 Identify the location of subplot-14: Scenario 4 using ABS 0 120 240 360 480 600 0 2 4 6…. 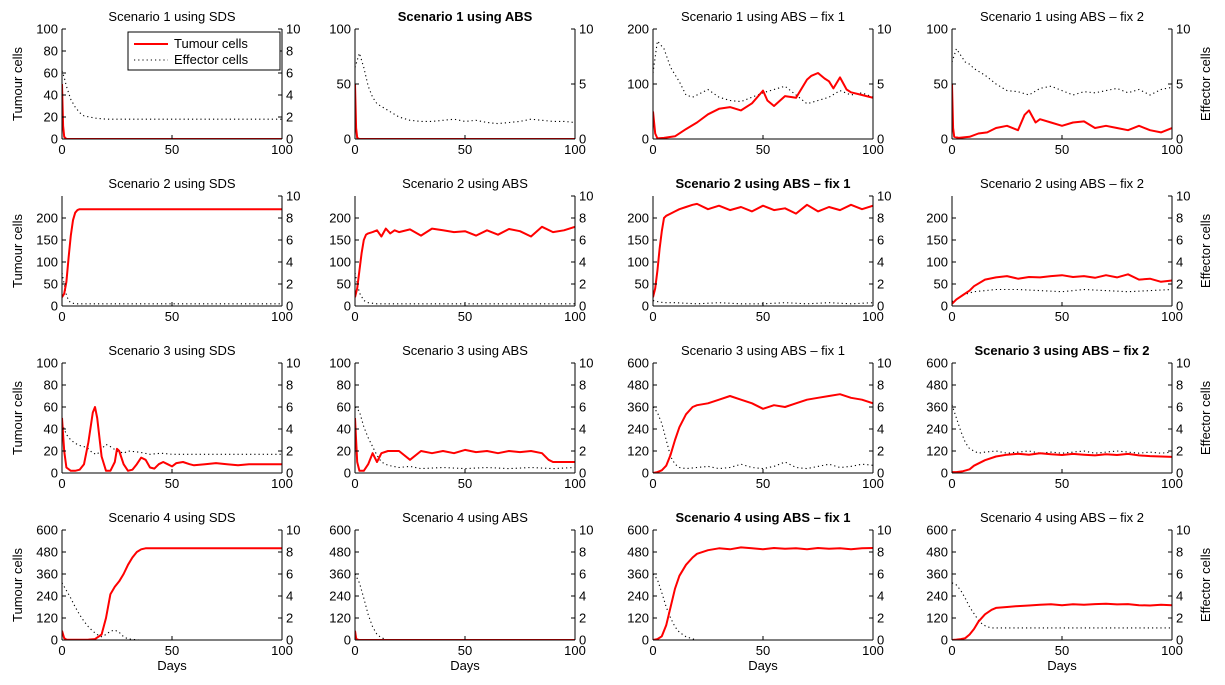
(461, 591).